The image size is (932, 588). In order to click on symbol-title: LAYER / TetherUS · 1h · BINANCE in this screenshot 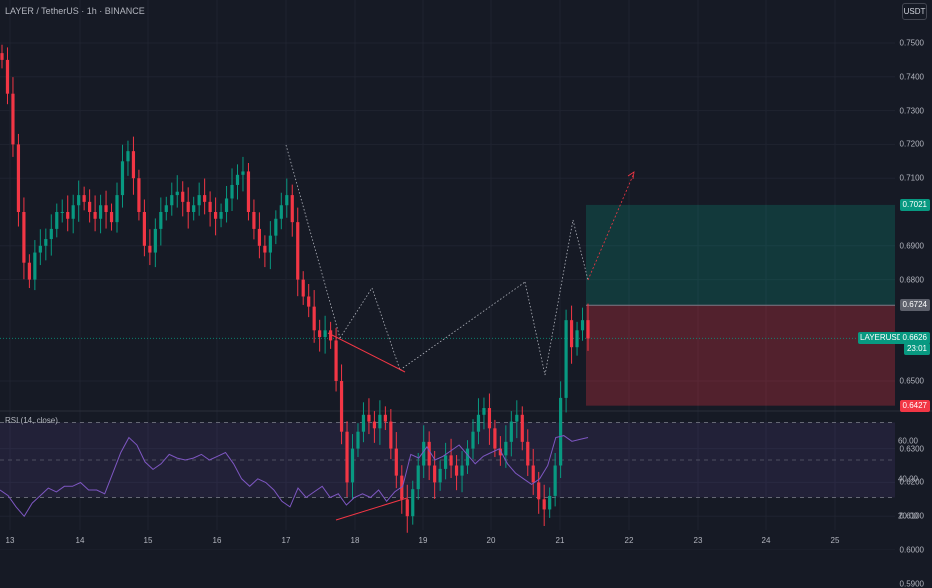, I will do `click(75, 11)`.